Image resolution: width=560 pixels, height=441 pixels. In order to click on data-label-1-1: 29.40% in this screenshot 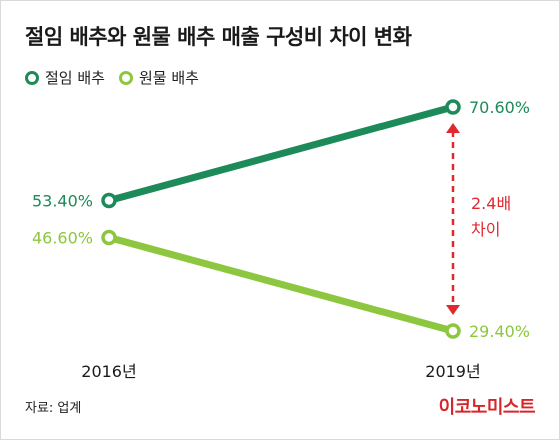, I will do `click(499, 331)`.